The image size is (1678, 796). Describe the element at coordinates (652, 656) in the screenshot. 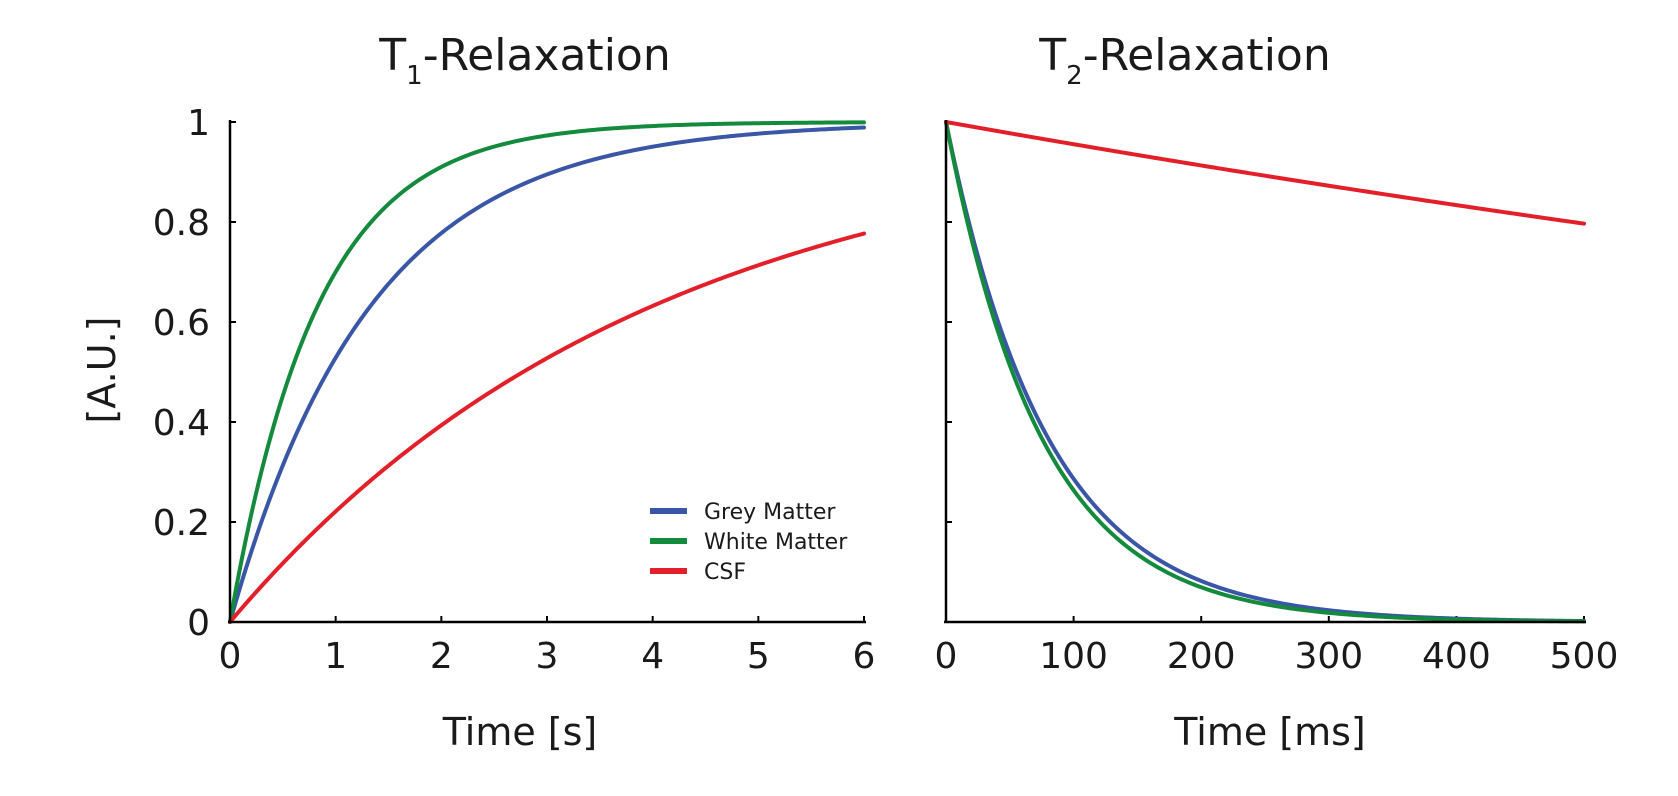

I see `x-tick-label: 4` at that location.